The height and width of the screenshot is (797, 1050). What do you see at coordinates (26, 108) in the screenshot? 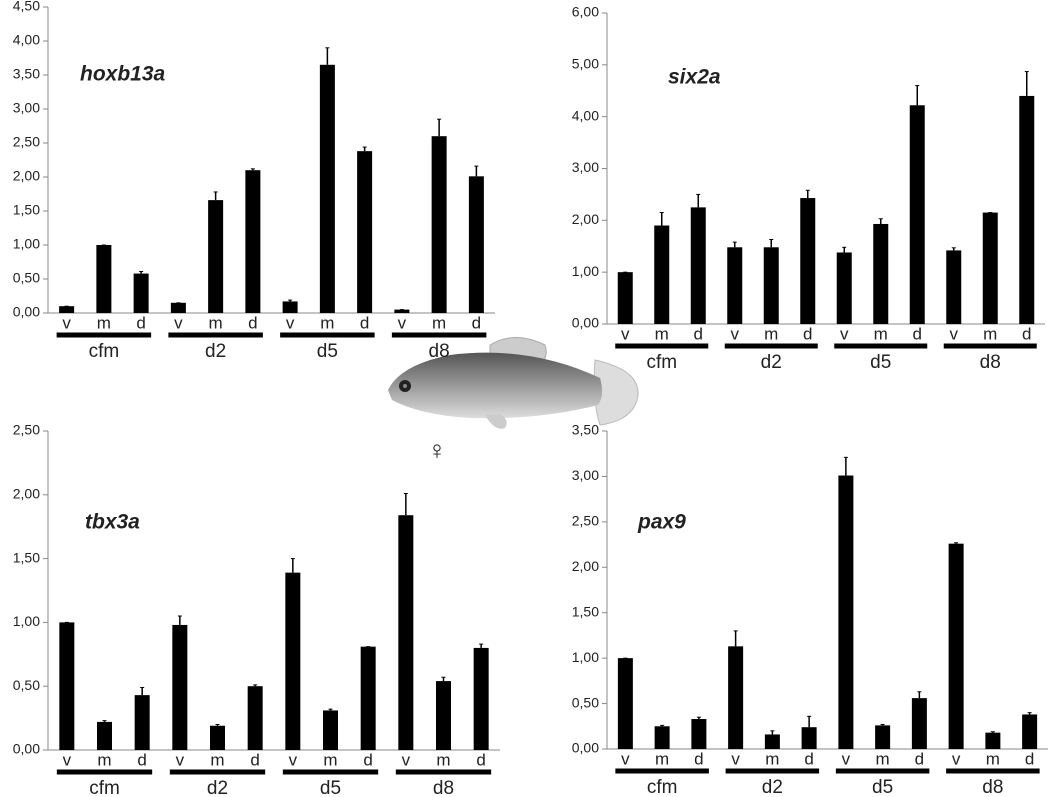
I see `y-tick-label: 3,00` at bounding box center [26, 108].